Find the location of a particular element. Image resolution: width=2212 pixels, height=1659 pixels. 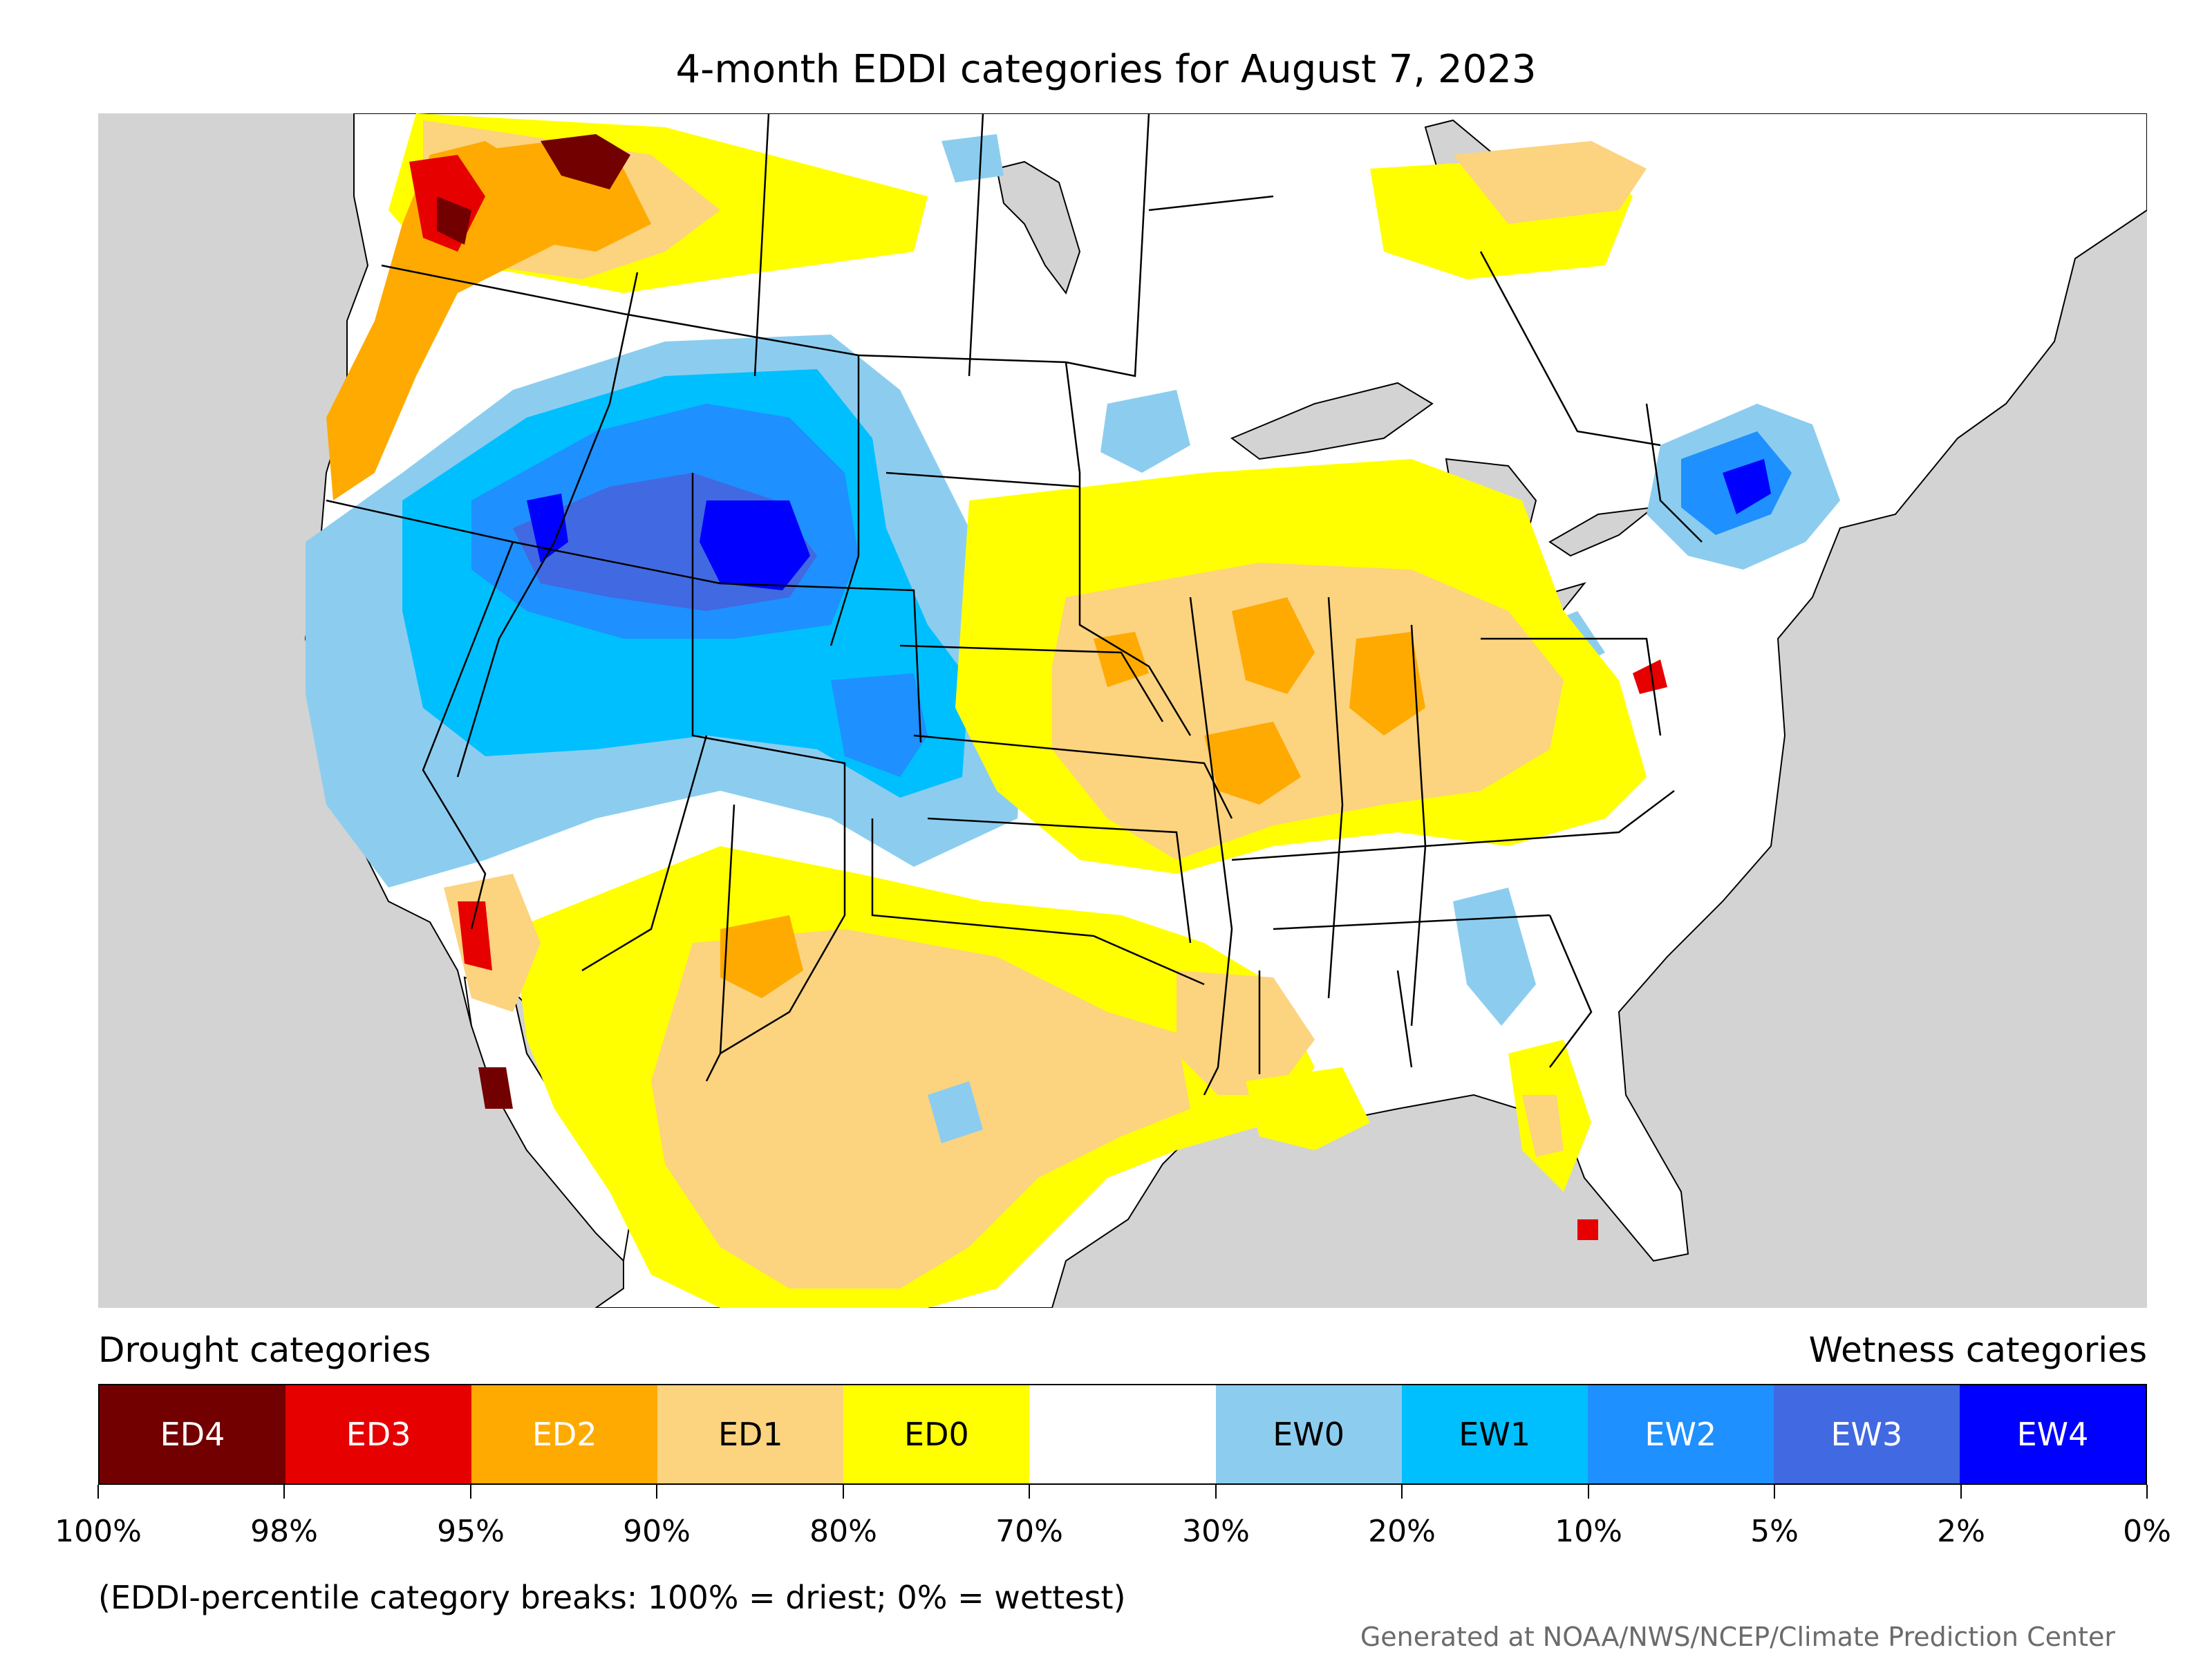

colorbar-tick-label: 80% is located at coordinates (843, 1531).